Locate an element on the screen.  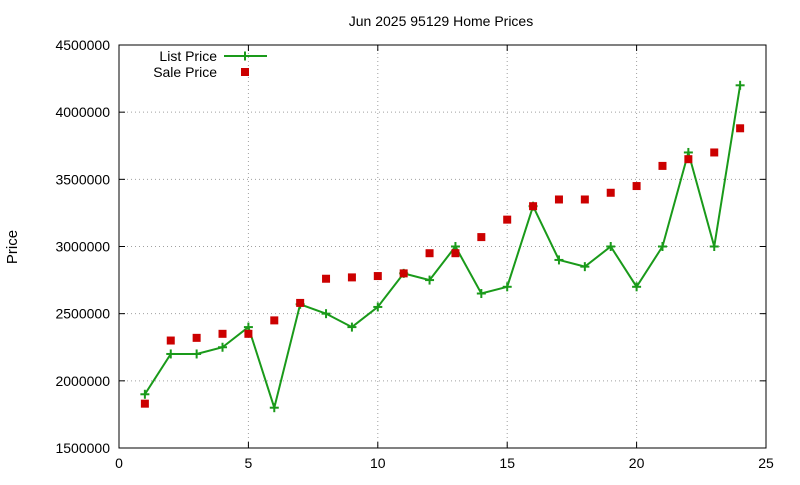
x-tick-label: 10 is located at coordinates (378, 463).